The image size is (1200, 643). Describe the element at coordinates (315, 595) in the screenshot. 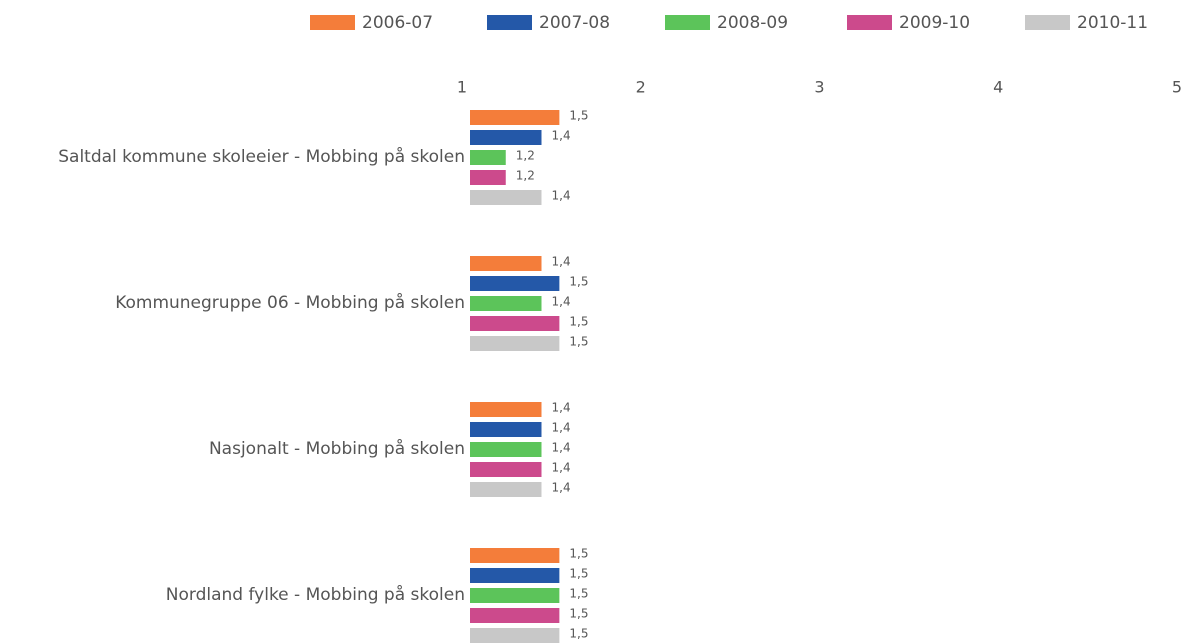

I see `category-label: Nordland fylke - Mobbing på skolen` at that location.